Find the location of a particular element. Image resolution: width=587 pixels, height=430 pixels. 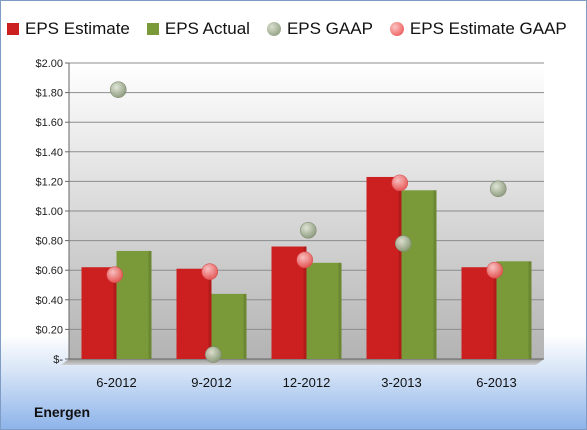

y-tick-label: $0.20 is located at coordinates (49, 330).